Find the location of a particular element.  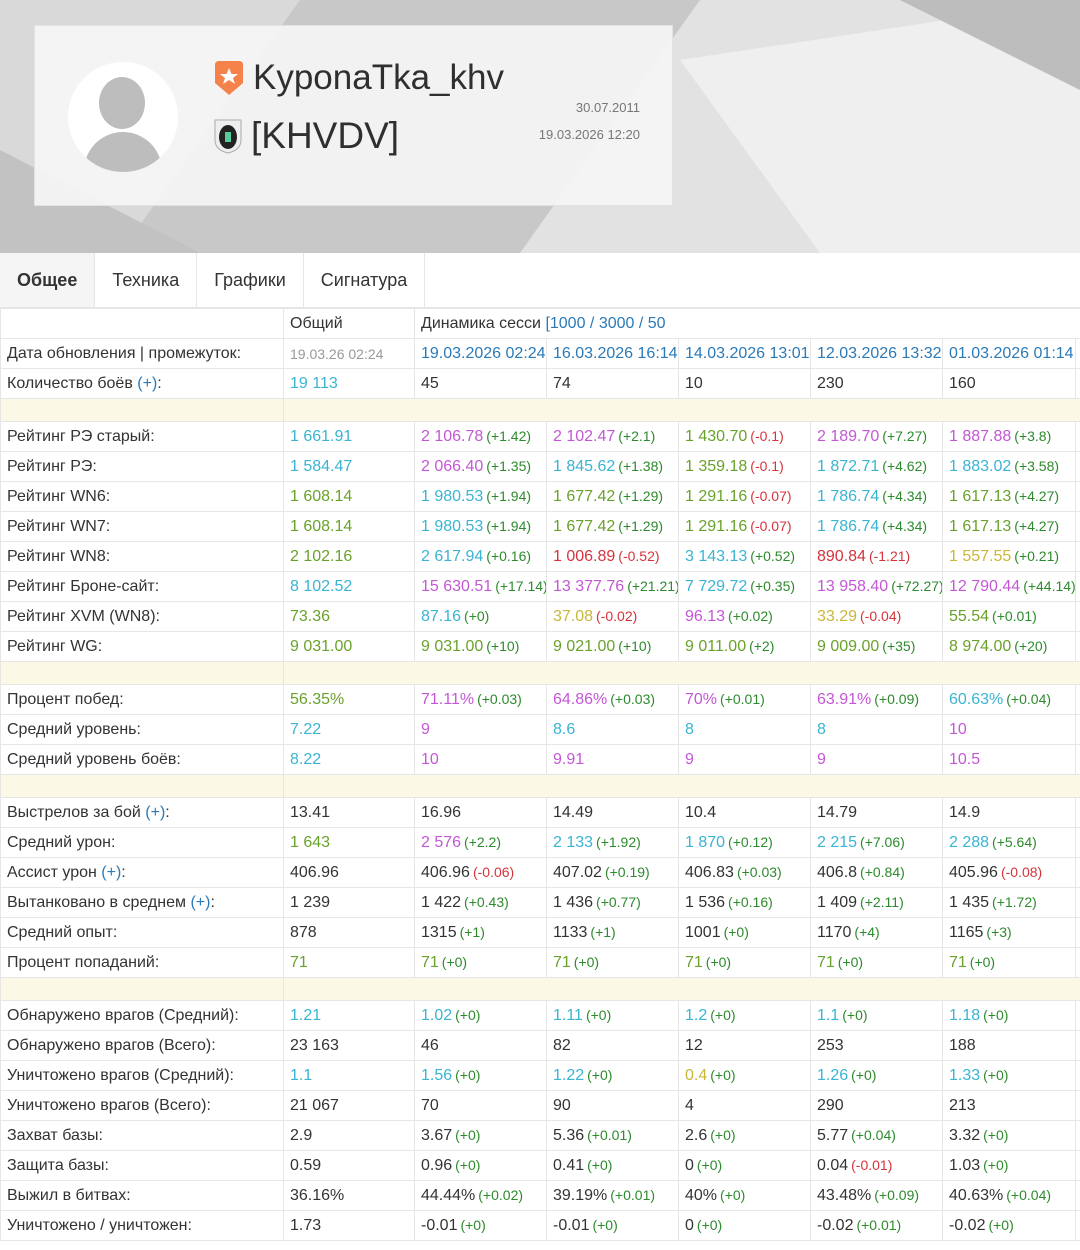

tab-bar: Общее Техника Графики Сигнатура is located at coordinates (540, 280).